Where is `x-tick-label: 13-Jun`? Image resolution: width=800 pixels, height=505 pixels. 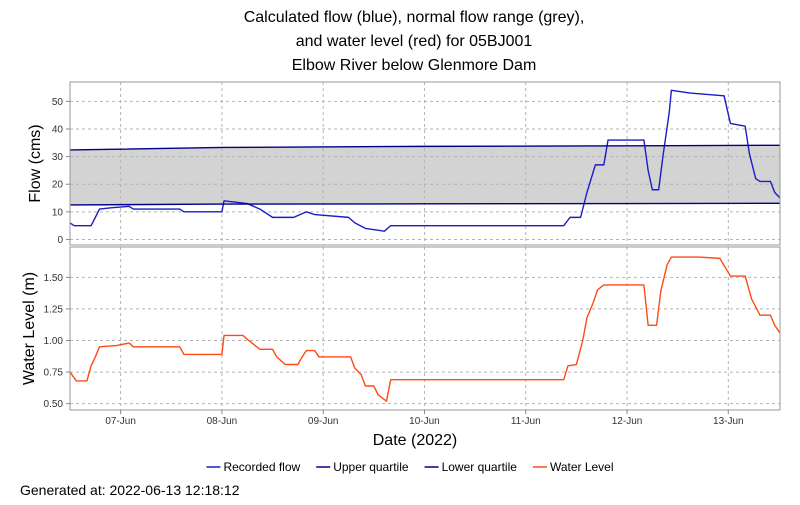 x-tick-label: 13-Jun is located at coordinates (728, 421).